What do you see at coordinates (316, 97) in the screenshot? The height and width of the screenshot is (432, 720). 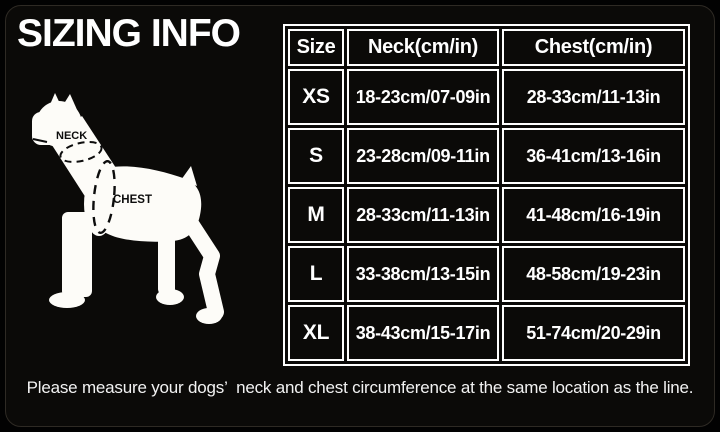 I see `size-cell: XS` at bounding box center [316, 97].